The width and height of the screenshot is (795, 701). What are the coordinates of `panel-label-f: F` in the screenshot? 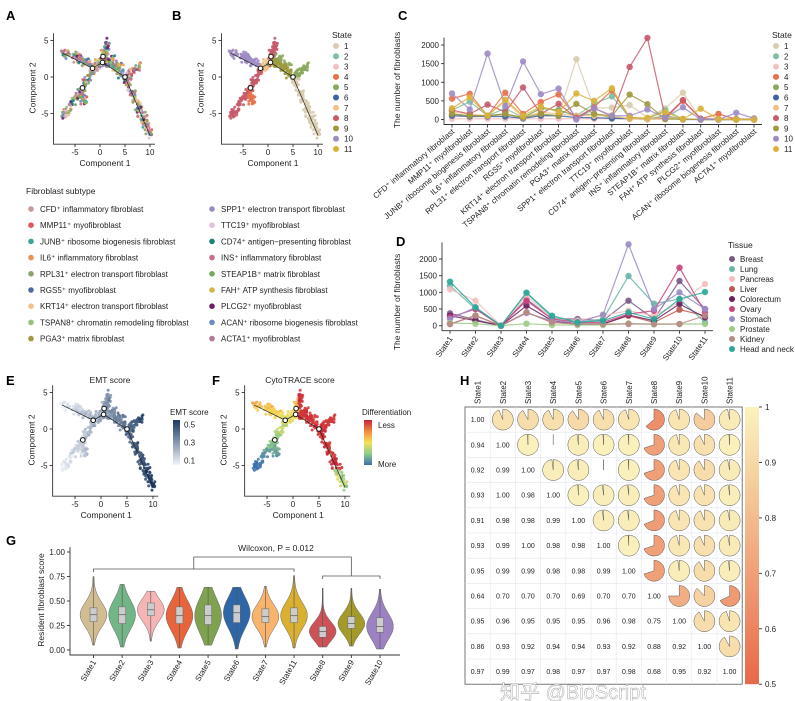 It's located at (216, 380).